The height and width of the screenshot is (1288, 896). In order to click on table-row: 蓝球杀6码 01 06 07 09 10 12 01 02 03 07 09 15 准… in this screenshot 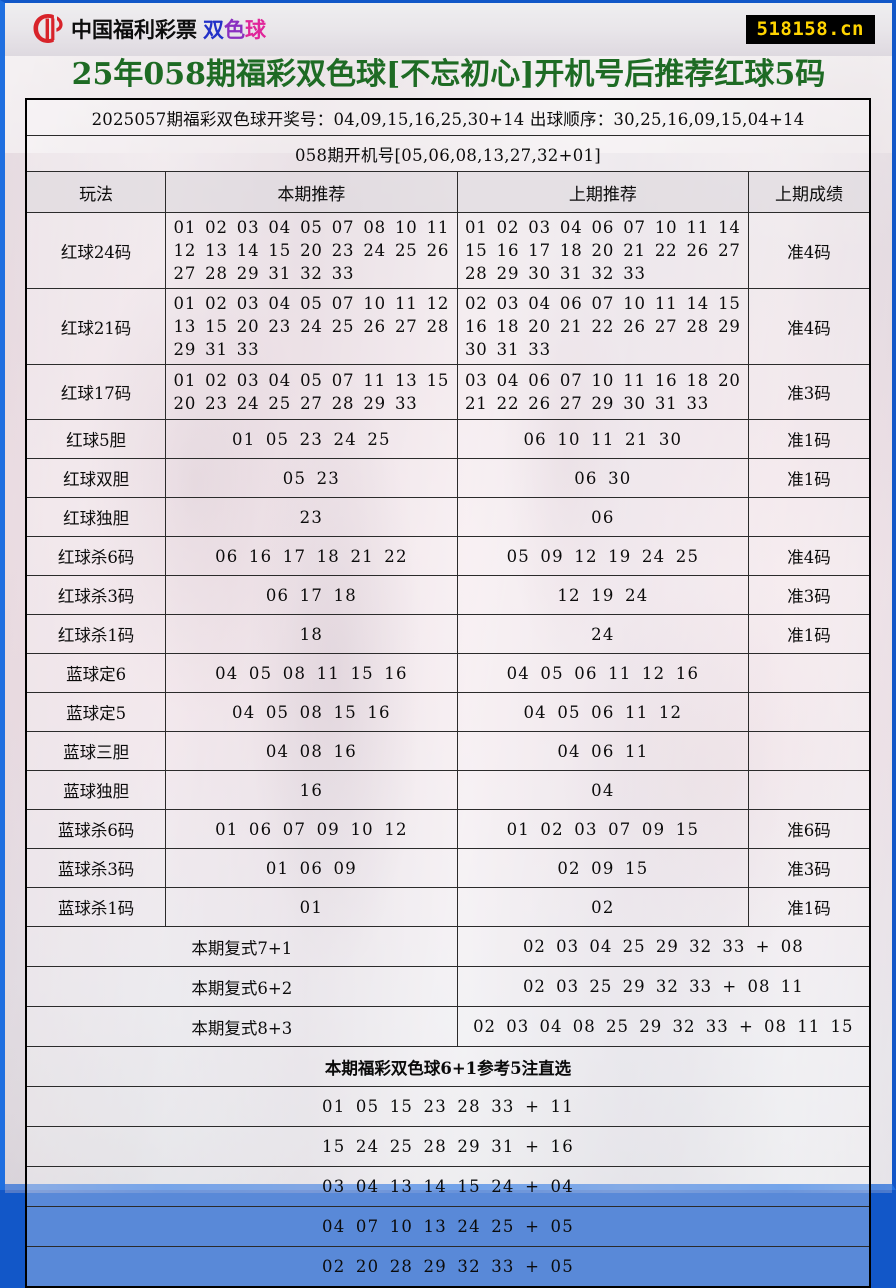, I will do `click(448, 829)`.